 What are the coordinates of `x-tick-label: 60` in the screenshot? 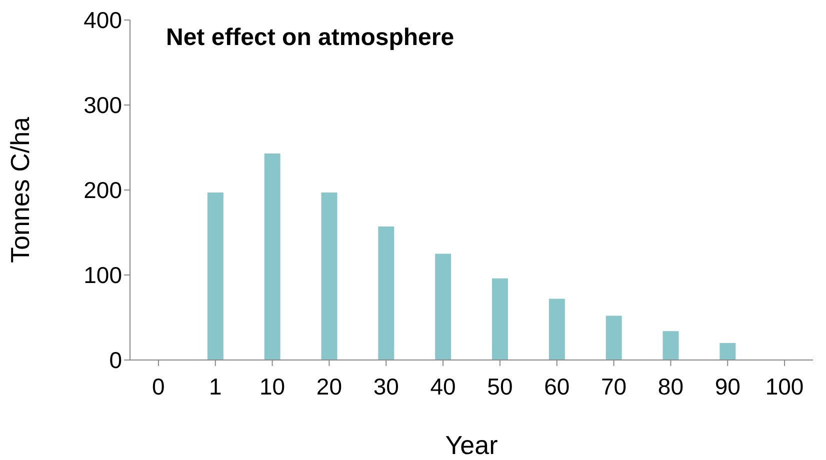 It's located at (557, 386).